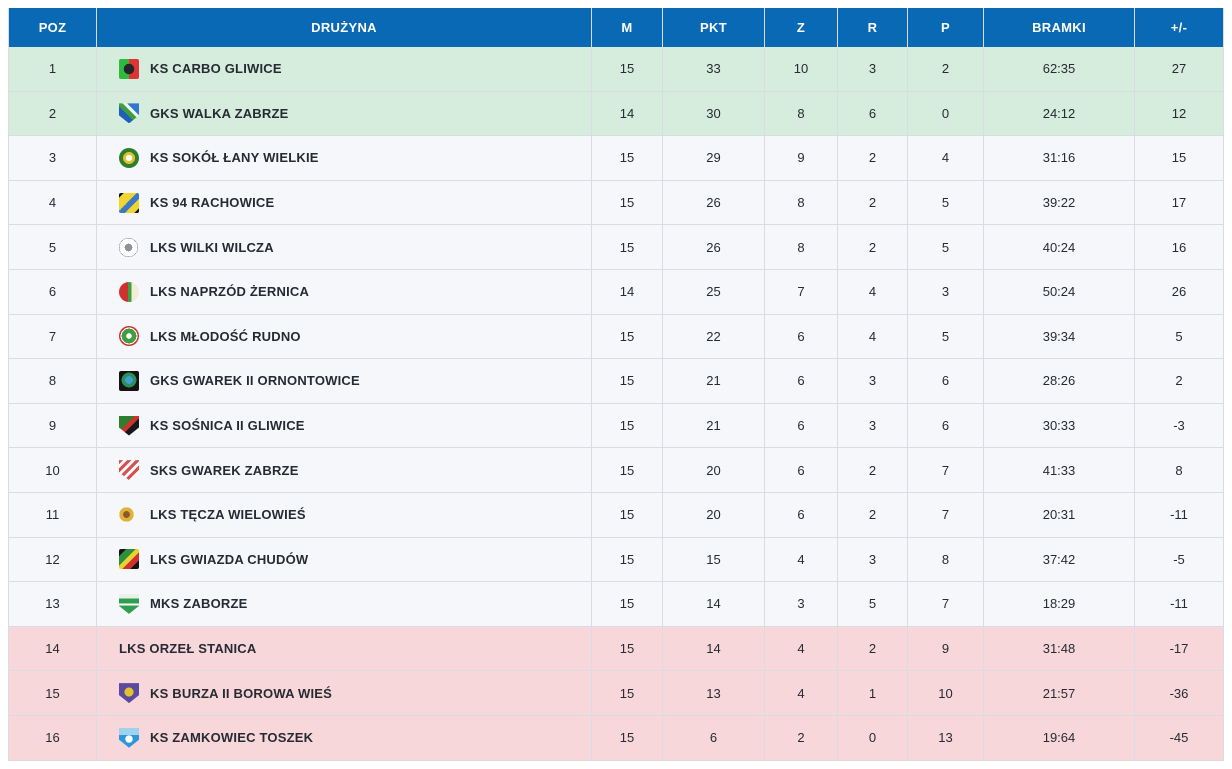 The image size is (1232, 769). Describe the element at coordinates (1059, 247) in the screenshot. I see `goals-cell: 40:24` at that location.